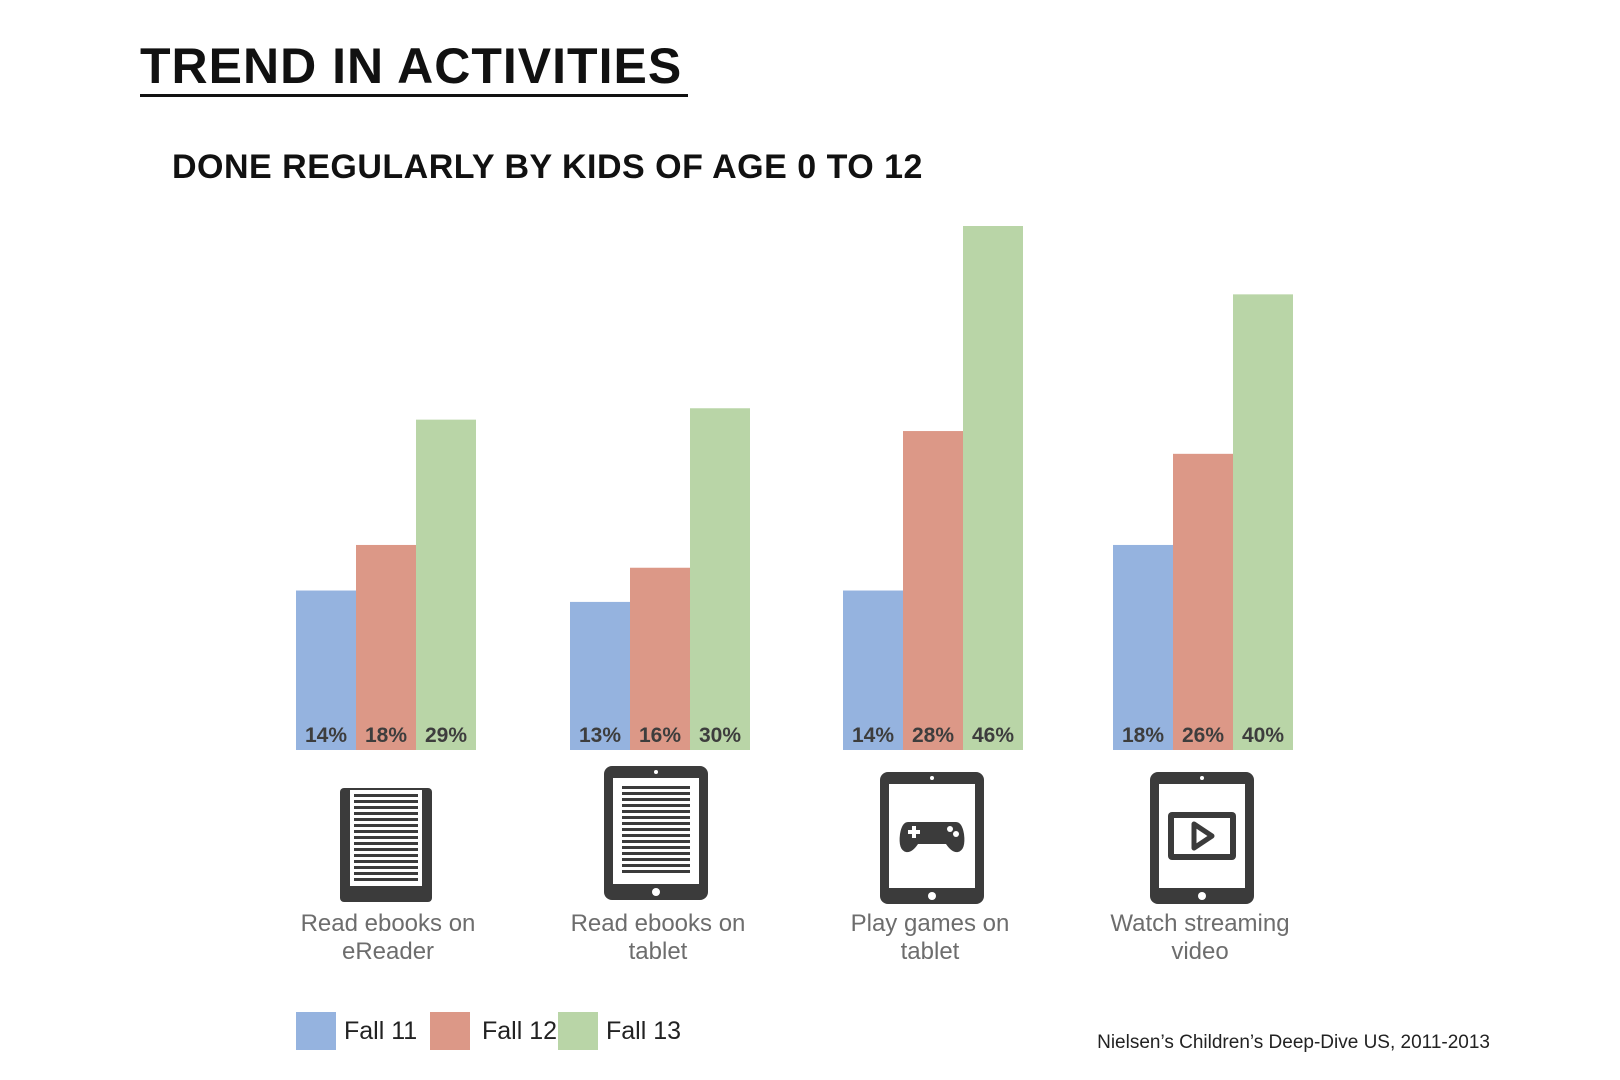 This screenshot has height=1080, width=1620. What do you see at coordinates (656, 833) in the screenshot?
I see `tablet-ebook-icon` at bounding box center [656, 833].